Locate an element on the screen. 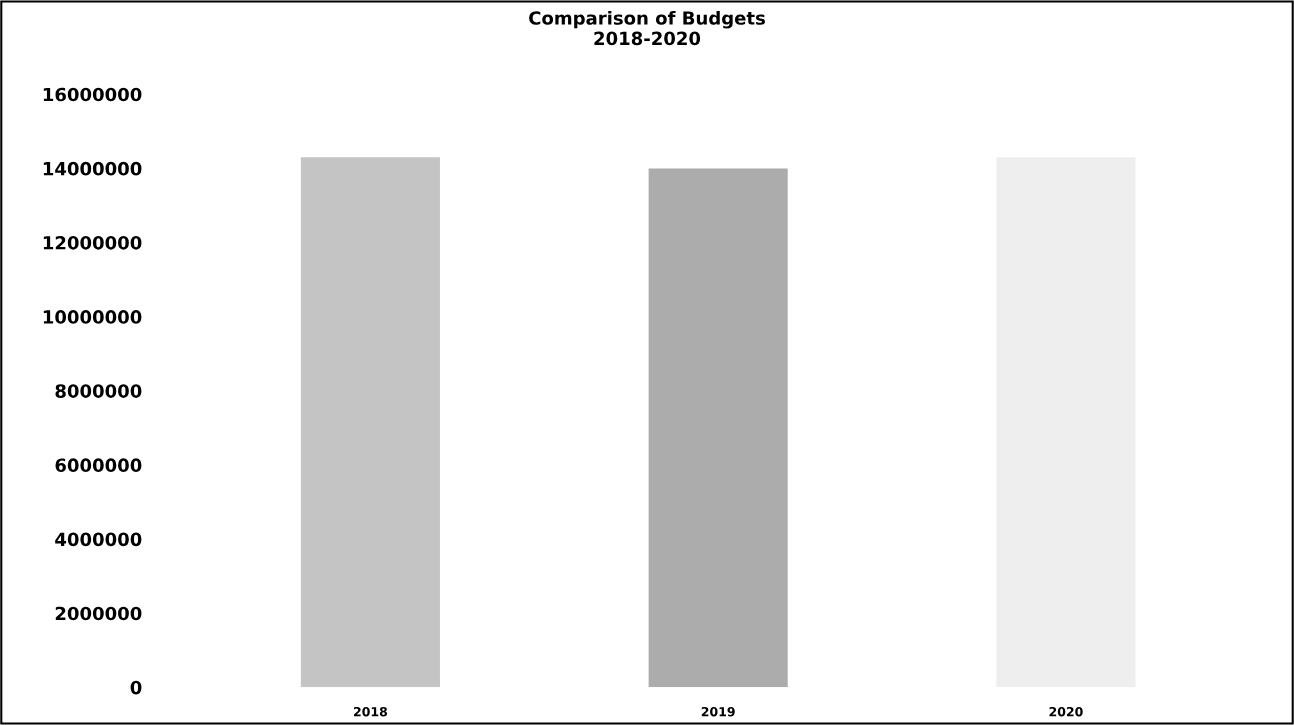  x-tick-label: 2020 is located at coordinates (1066, 711).